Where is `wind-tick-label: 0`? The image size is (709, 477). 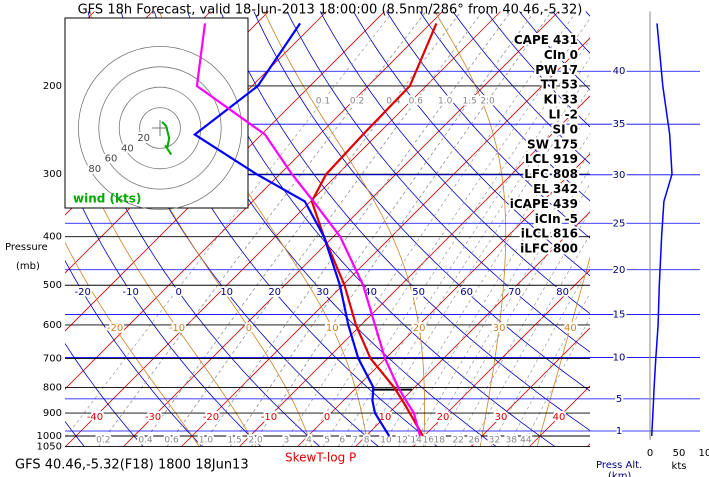 wind-tick-label: 0 is located at coordinates (650, 453).